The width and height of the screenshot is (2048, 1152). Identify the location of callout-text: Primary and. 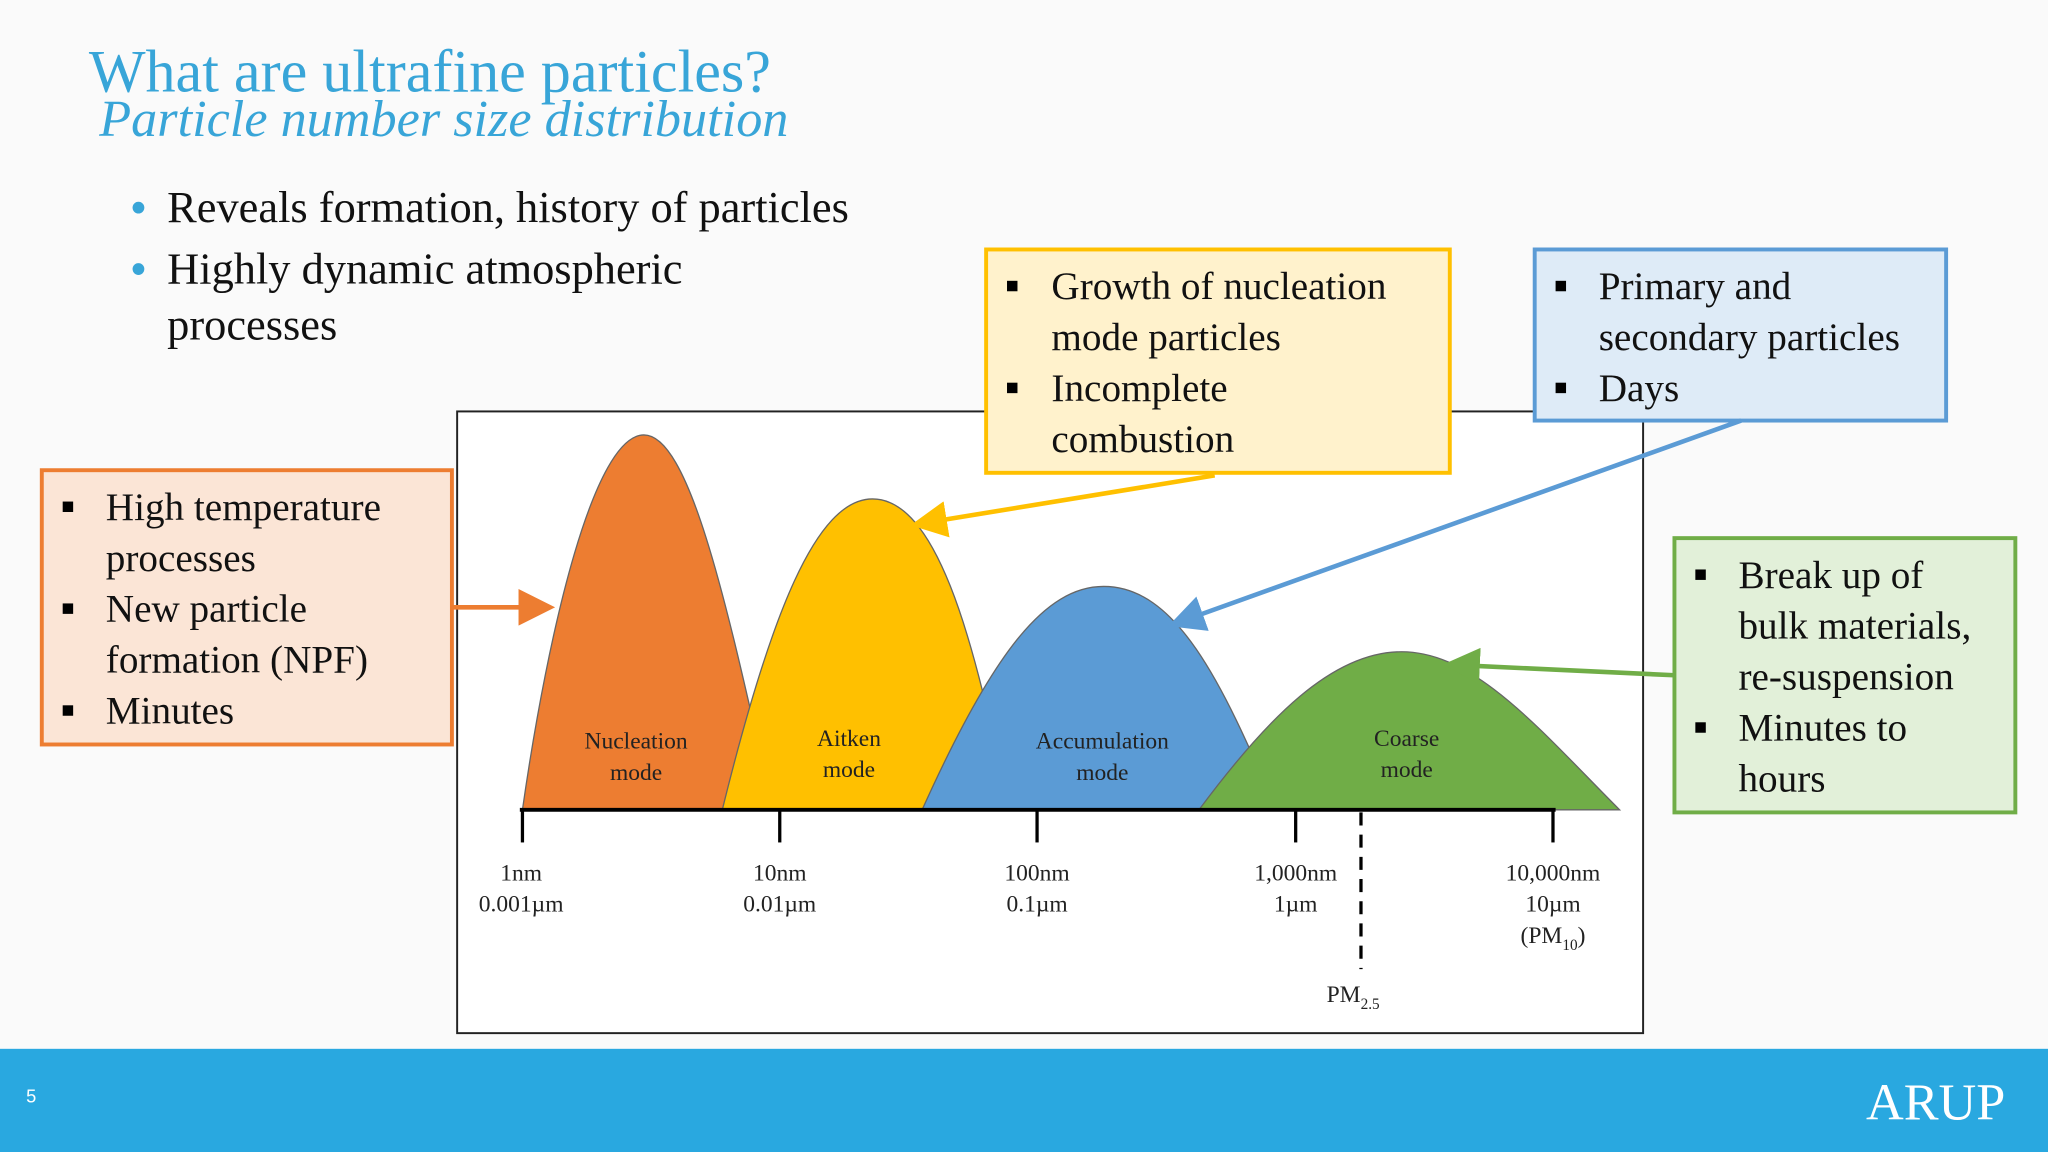
(1695, 286).